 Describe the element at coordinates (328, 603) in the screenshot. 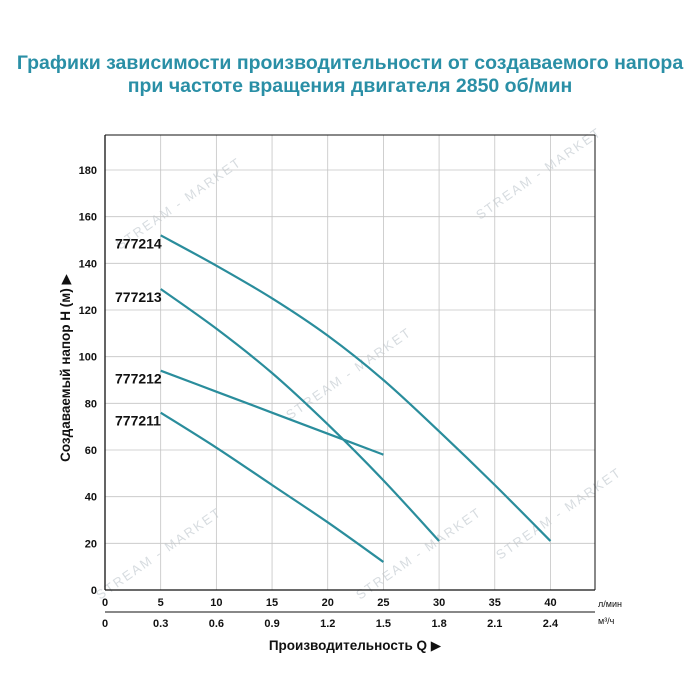

I see `x-tick-label: 20` at that location.